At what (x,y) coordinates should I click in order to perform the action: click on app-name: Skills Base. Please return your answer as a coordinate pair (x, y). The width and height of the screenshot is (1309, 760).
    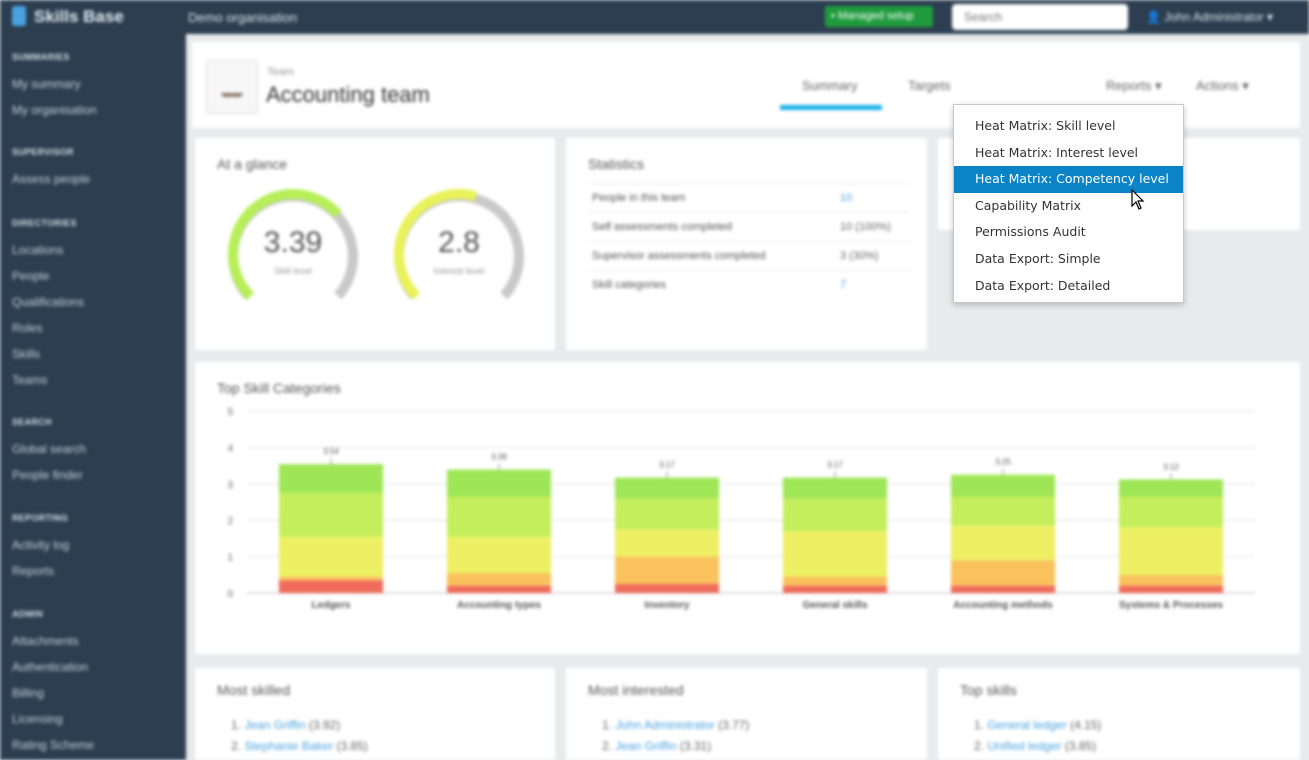
    Looking at the image, I should click on (79, 16).